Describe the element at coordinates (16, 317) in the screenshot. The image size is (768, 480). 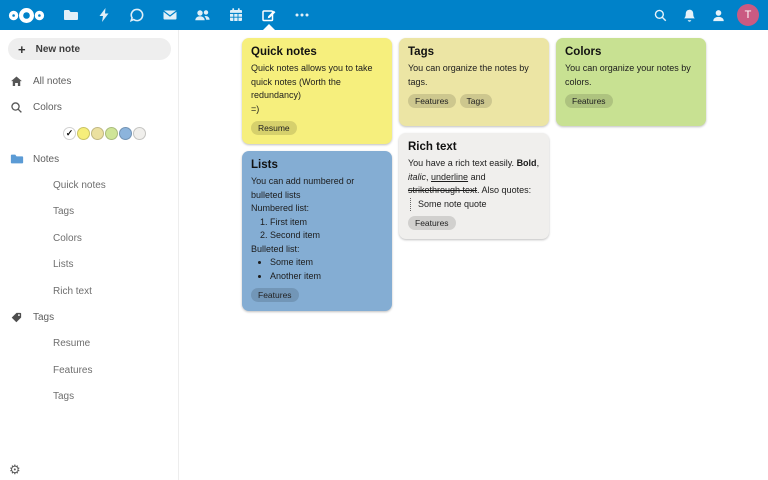
I see `tag-icon` at that location.